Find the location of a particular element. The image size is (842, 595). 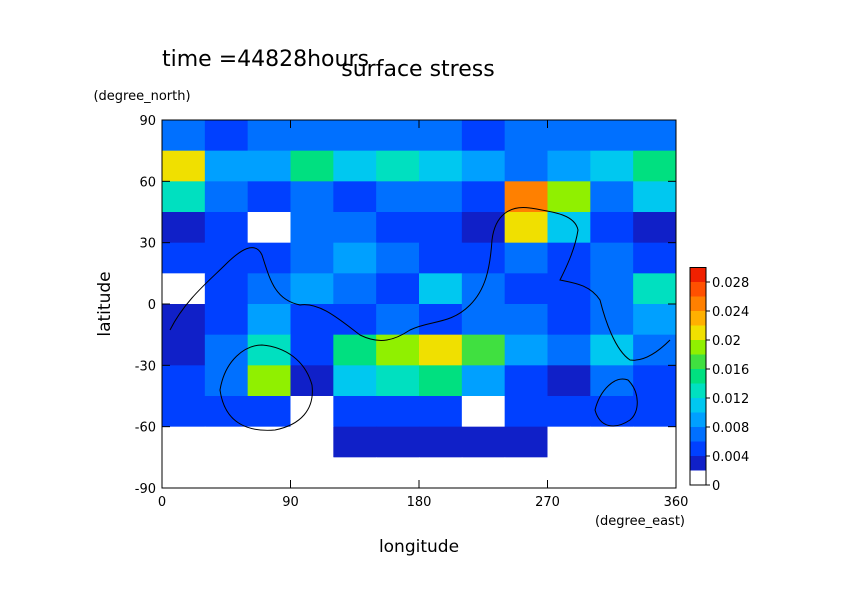

colorbar-tick-label: 0.012 is located at coordinates (730, 399).